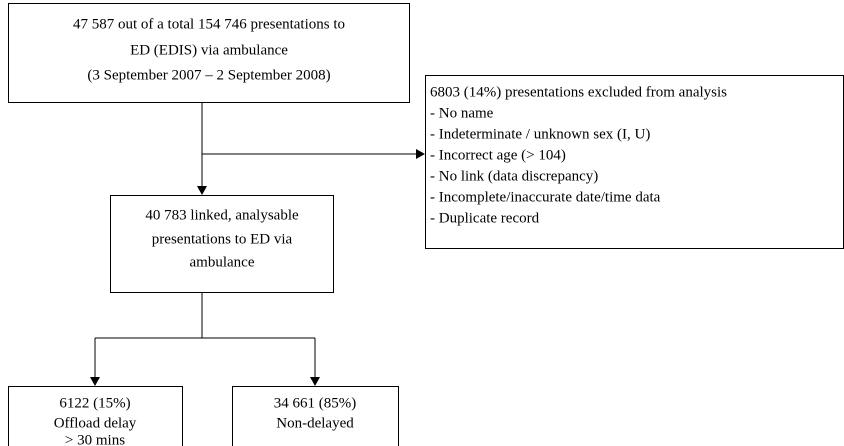  I want to click on node-non-delayed: 34 661 (85%) Non-delayed, so click(315, 416).